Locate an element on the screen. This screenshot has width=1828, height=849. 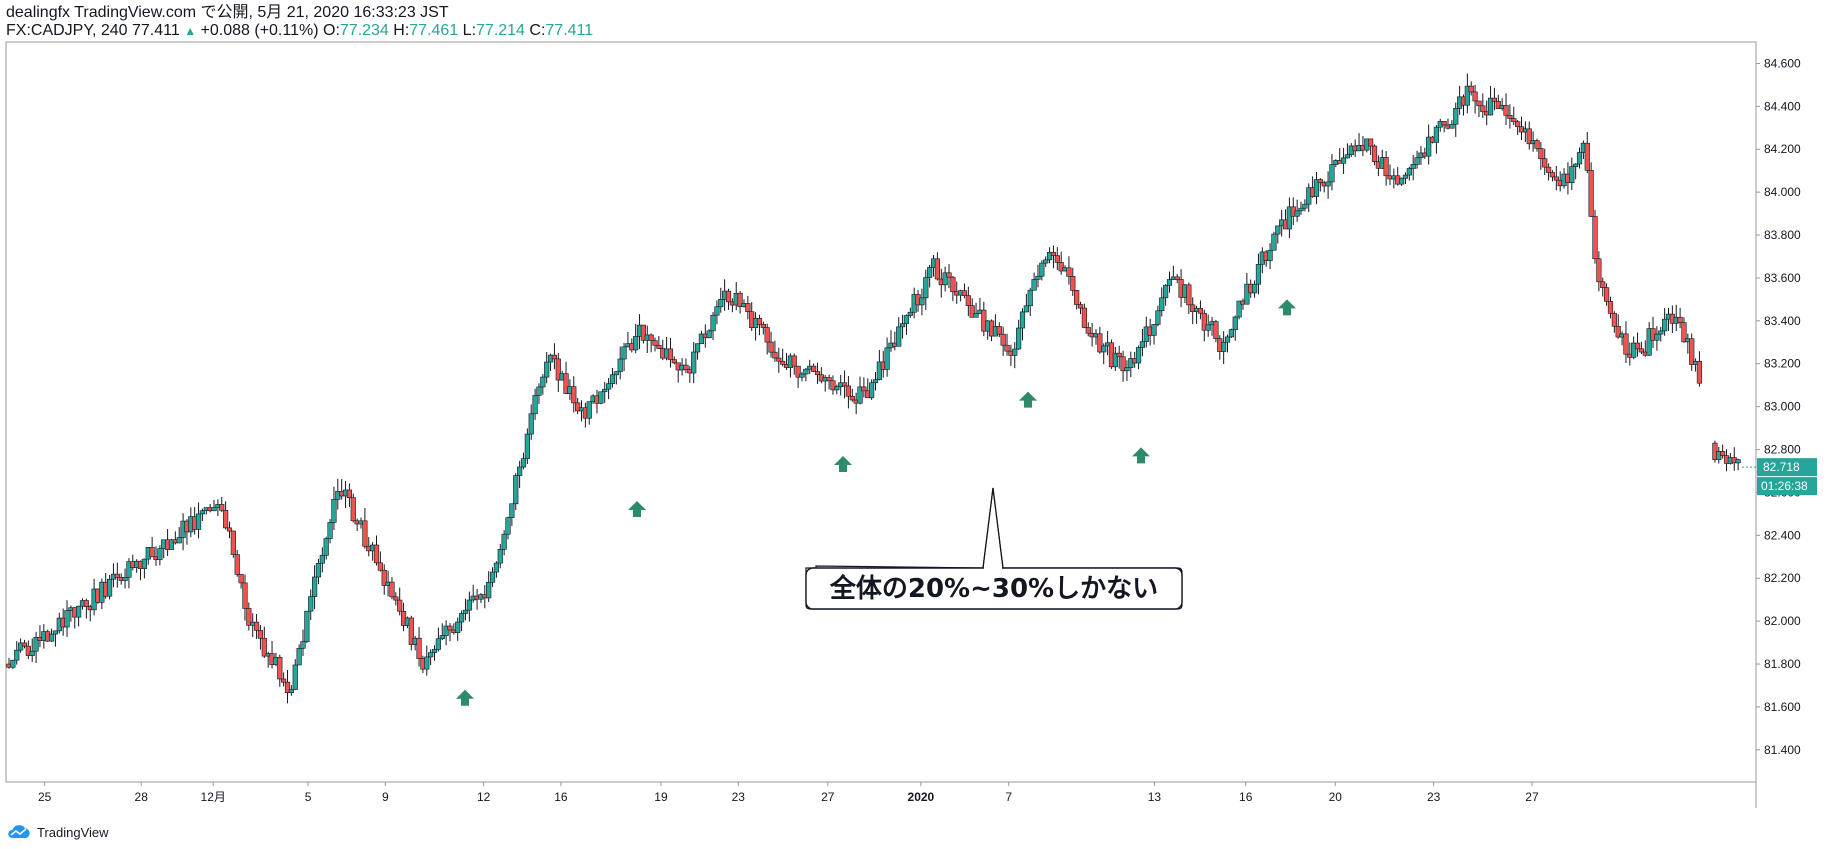
price-tick-label: 84.400 is located at coordinates (1782, 106).